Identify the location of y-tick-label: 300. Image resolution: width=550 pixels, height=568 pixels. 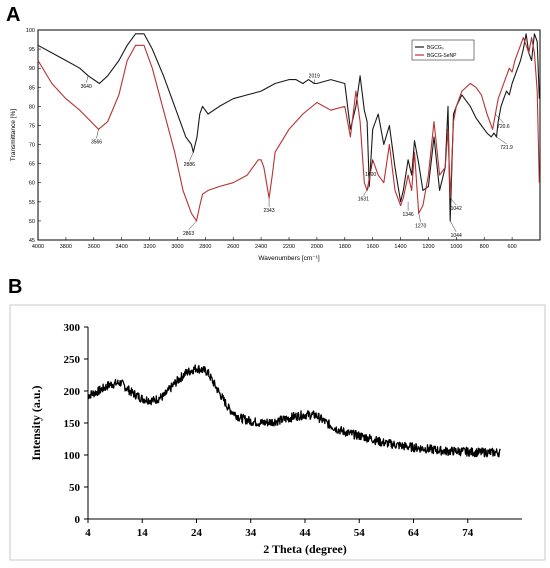
(72, 328).